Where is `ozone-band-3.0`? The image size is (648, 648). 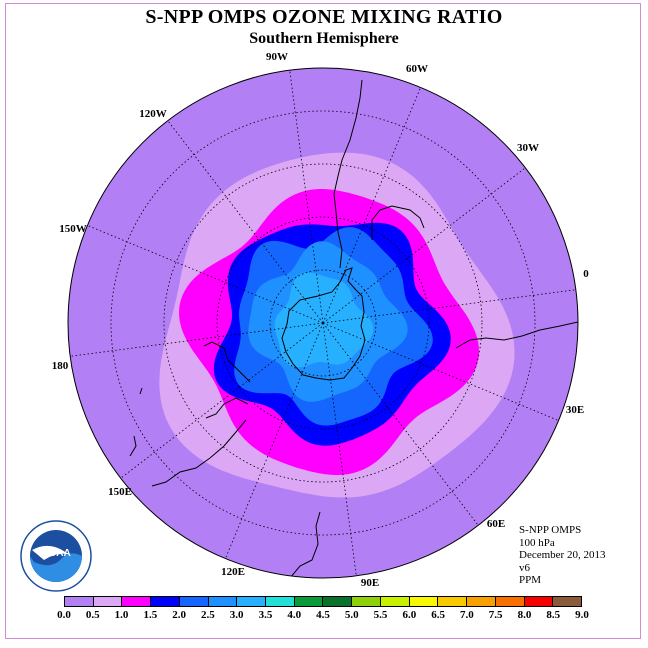
ozone-band-3.0 is located at coordinates (324, 320).